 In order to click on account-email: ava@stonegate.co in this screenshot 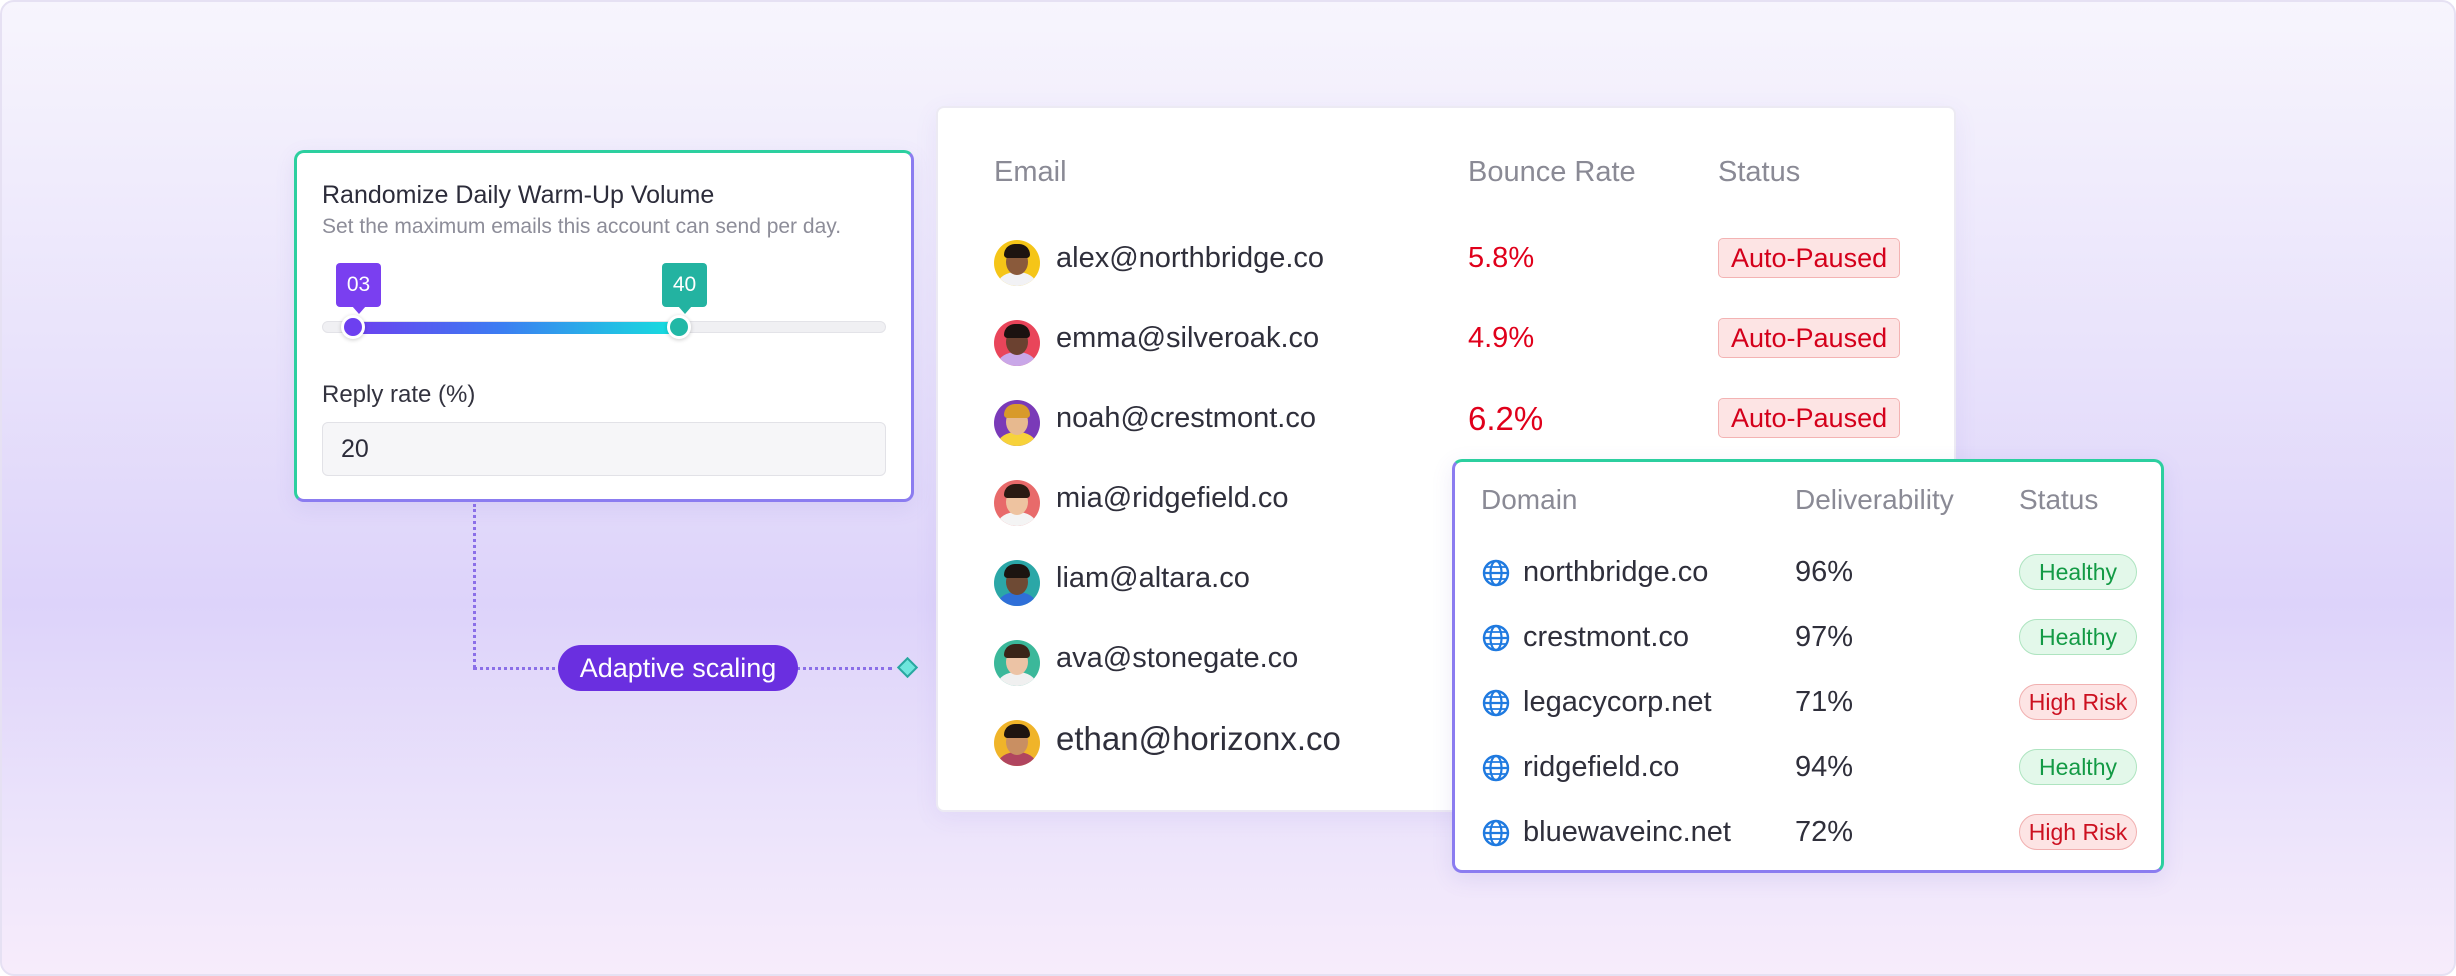, I will do `click(1177, 658)`.